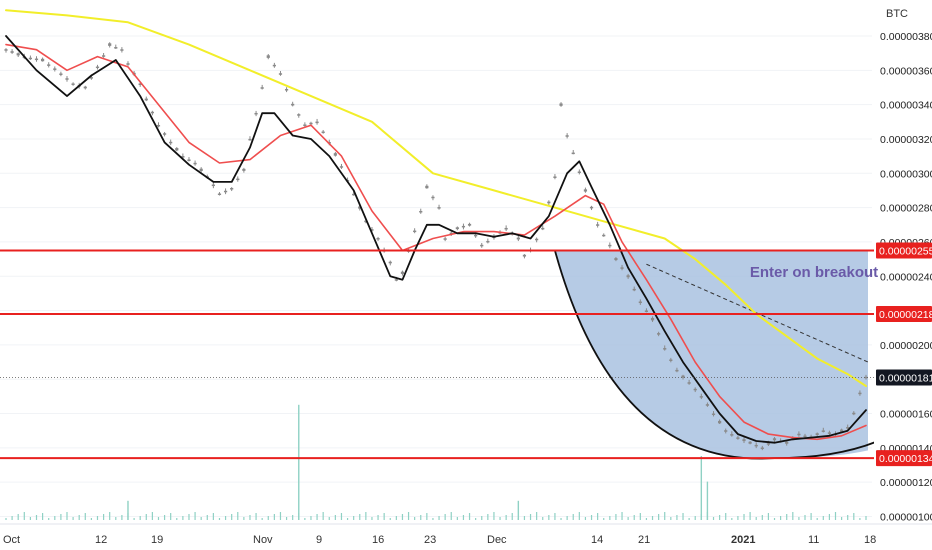  Describe the element at coordinates (157, 540) in the screenshot. I see `time-tick-label: 19` at that location.